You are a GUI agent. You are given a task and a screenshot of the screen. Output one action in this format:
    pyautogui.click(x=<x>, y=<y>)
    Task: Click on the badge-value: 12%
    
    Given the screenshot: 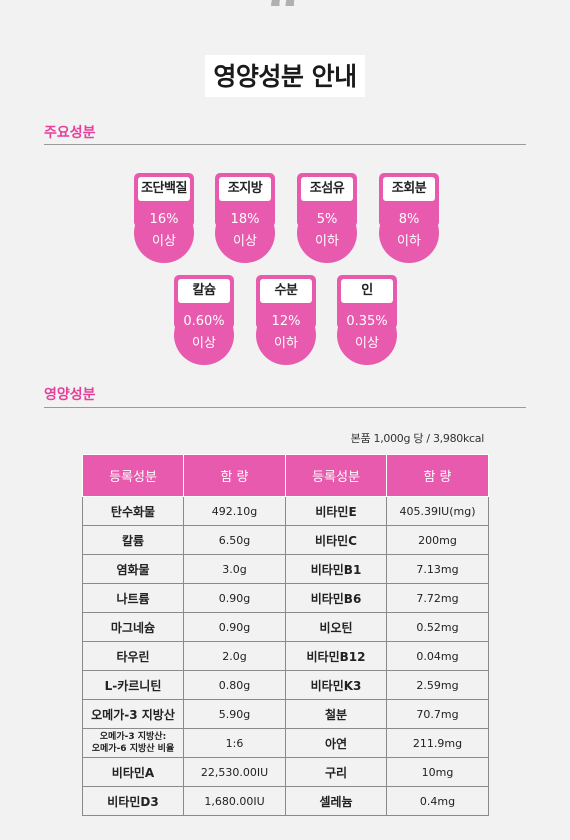 What is the action you would take?
    pyautogui.click(x=286, y=321)
    